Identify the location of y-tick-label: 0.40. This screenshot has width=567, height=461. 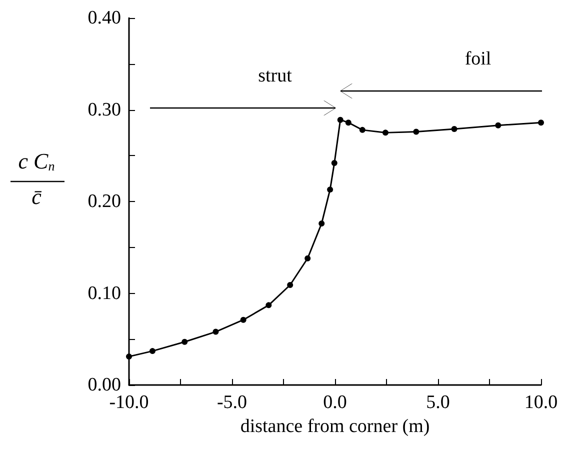
(104, 18).